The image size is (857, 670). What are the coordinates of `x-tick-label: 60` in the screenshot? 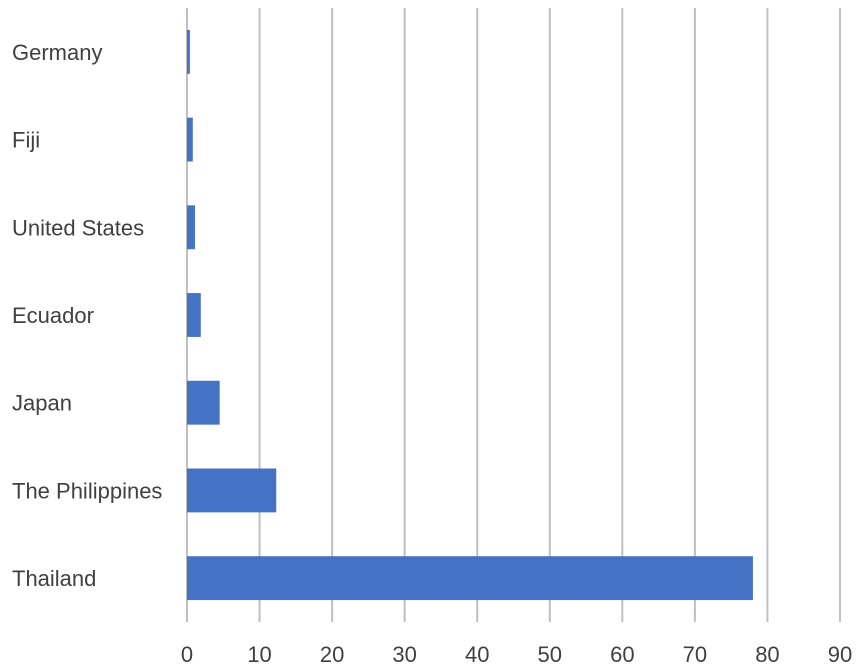 It's located at (622, 654).